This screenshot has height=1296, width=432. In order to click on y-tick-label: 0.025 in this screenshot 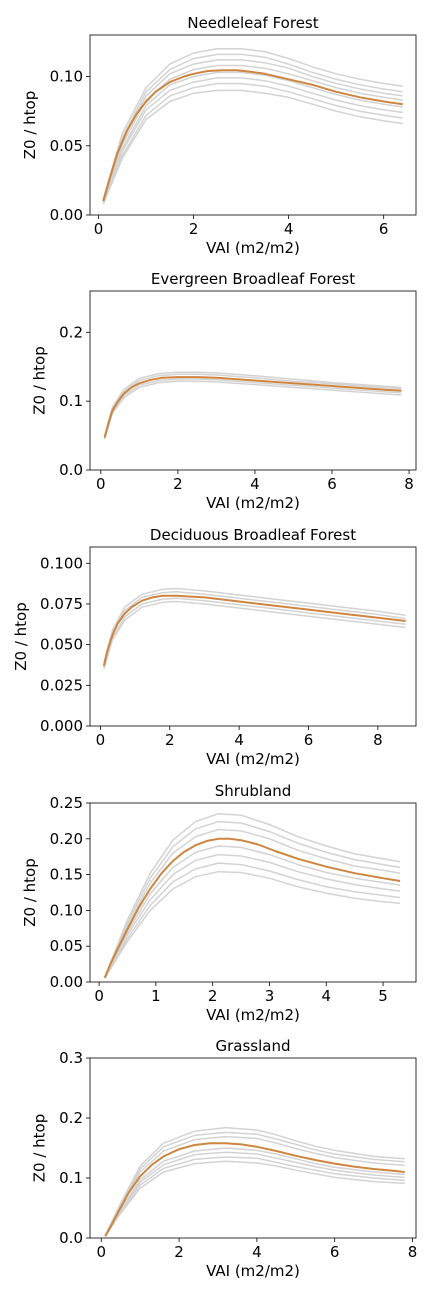, I will do `click(61, 685)`.